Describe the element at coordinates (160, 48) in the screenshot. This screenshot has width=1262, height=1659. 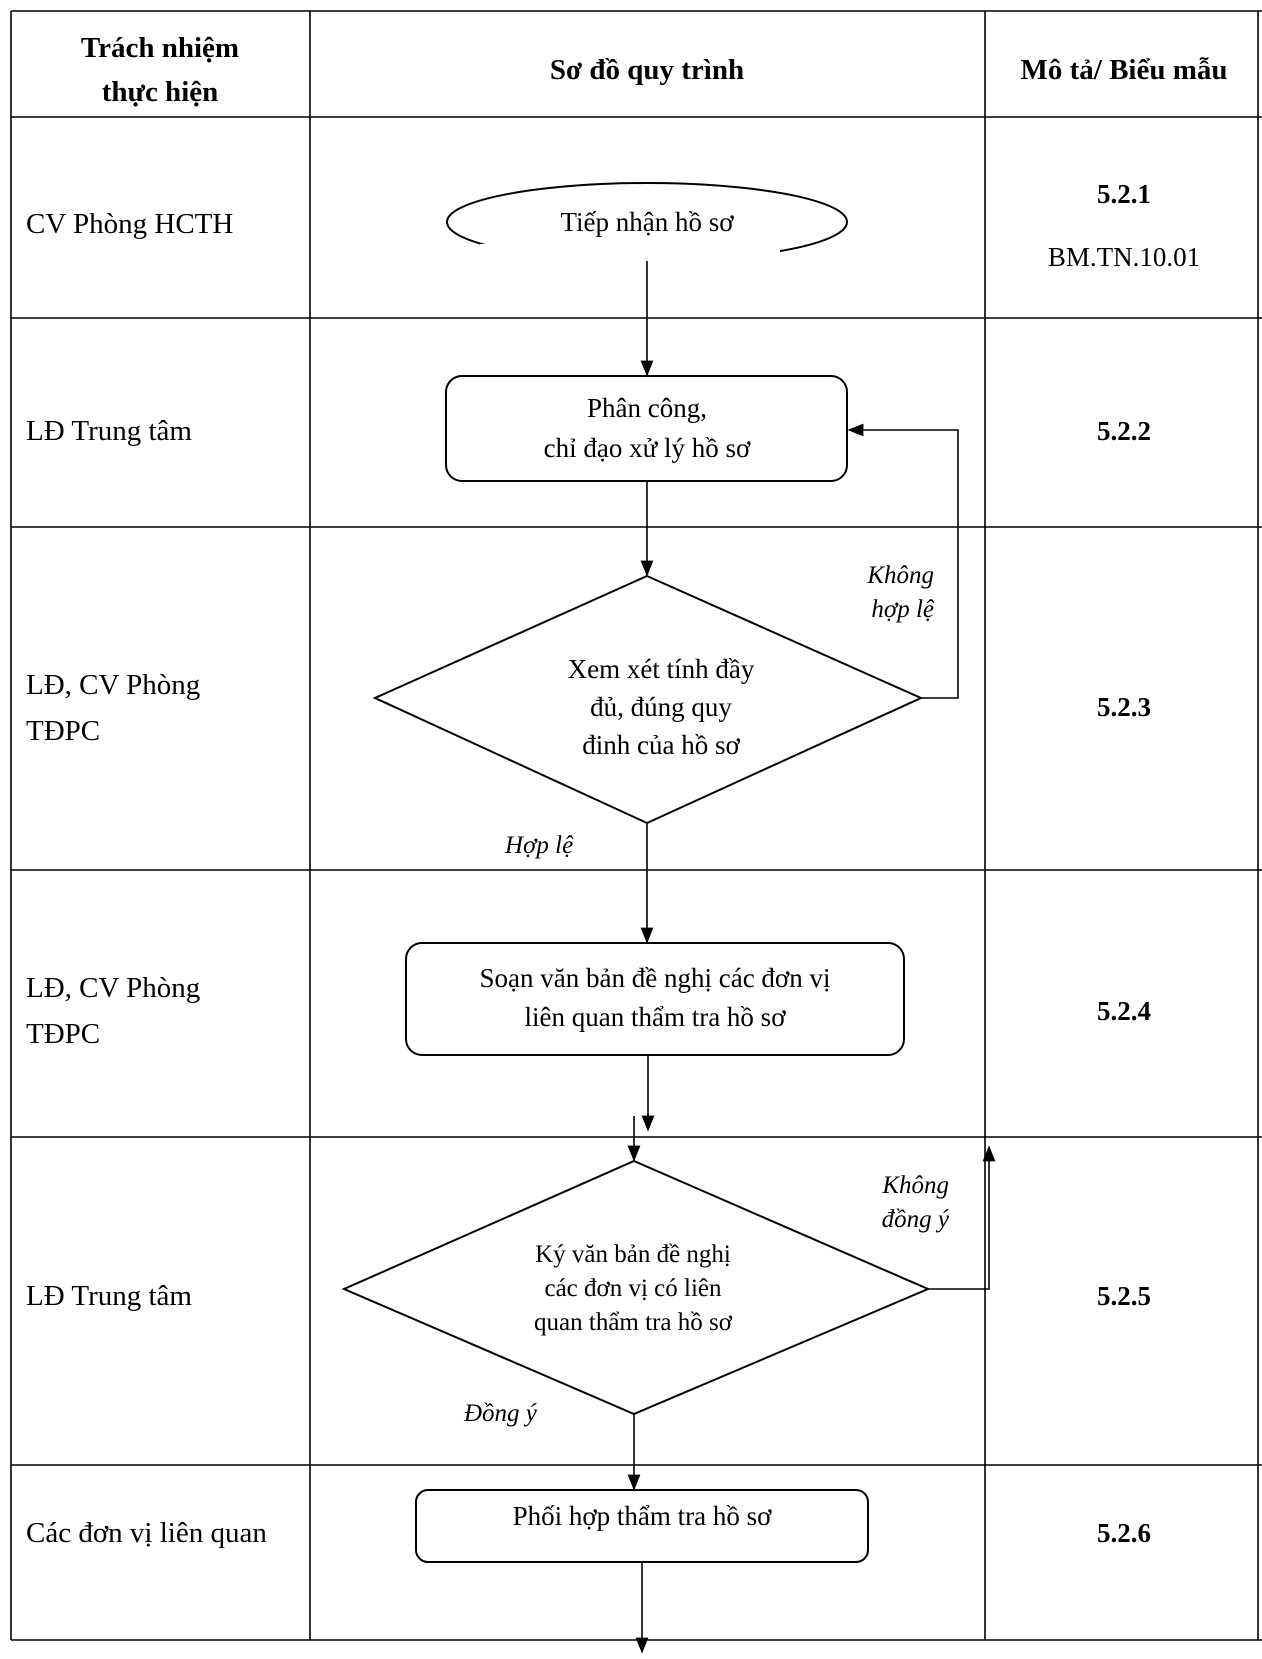
I see `header-responsibility-line-1: Trách nhiệm` at that location.